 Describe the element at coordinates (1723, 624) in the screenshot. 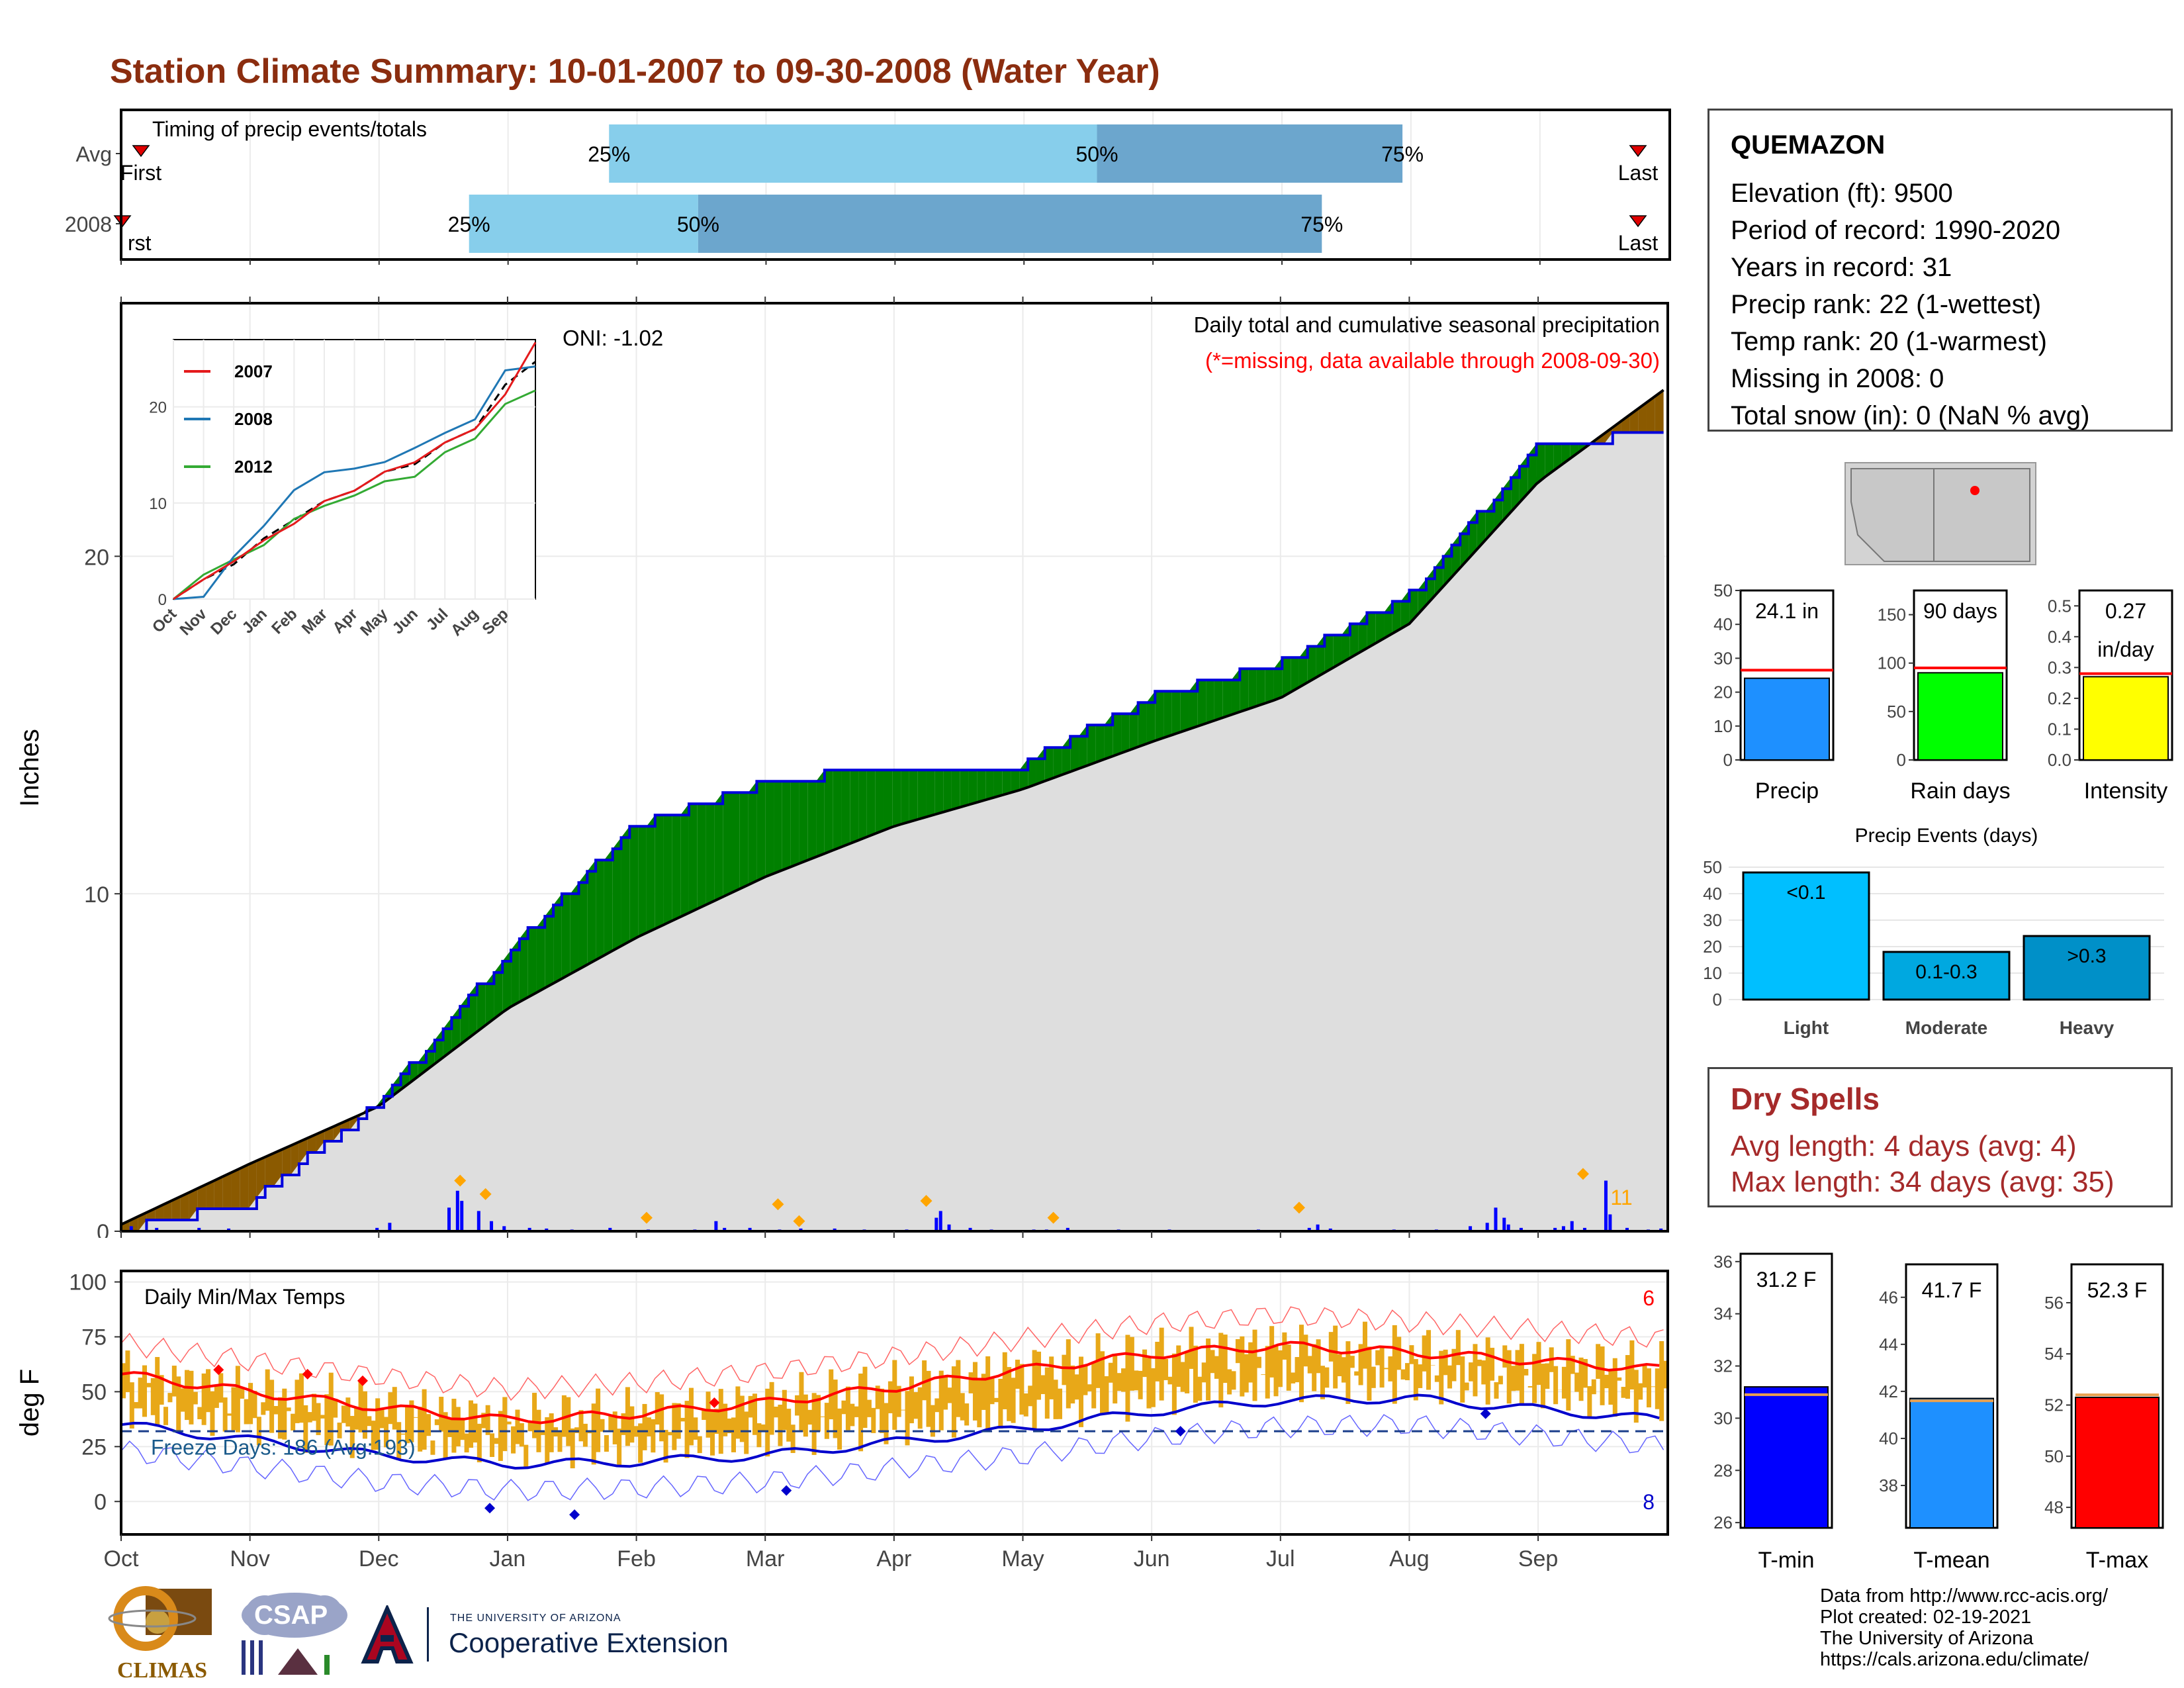

I see `y-tick-label: 40` at that location.